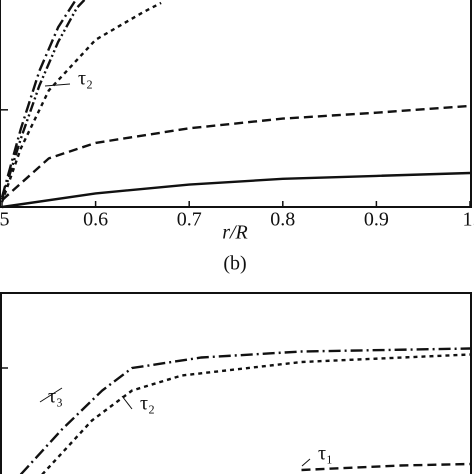 This screenshot has width=474, height=474. What do you see at coordinates (468, 220) in the screenshot?
I see `x-tick-label: 1.` at bounding box center [468, 220].